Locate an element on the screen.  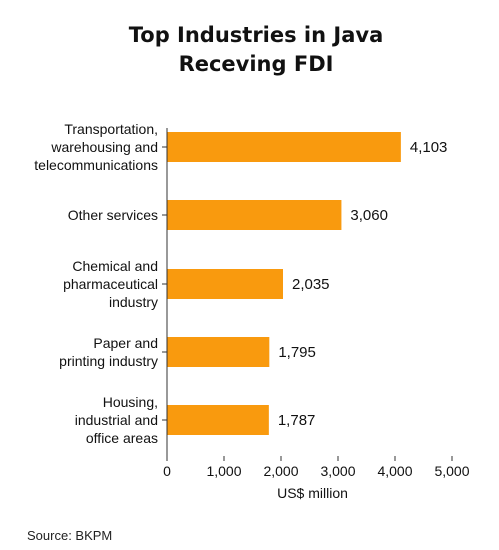
value-label-2: 3,060 is located at coordinates (369, 215).